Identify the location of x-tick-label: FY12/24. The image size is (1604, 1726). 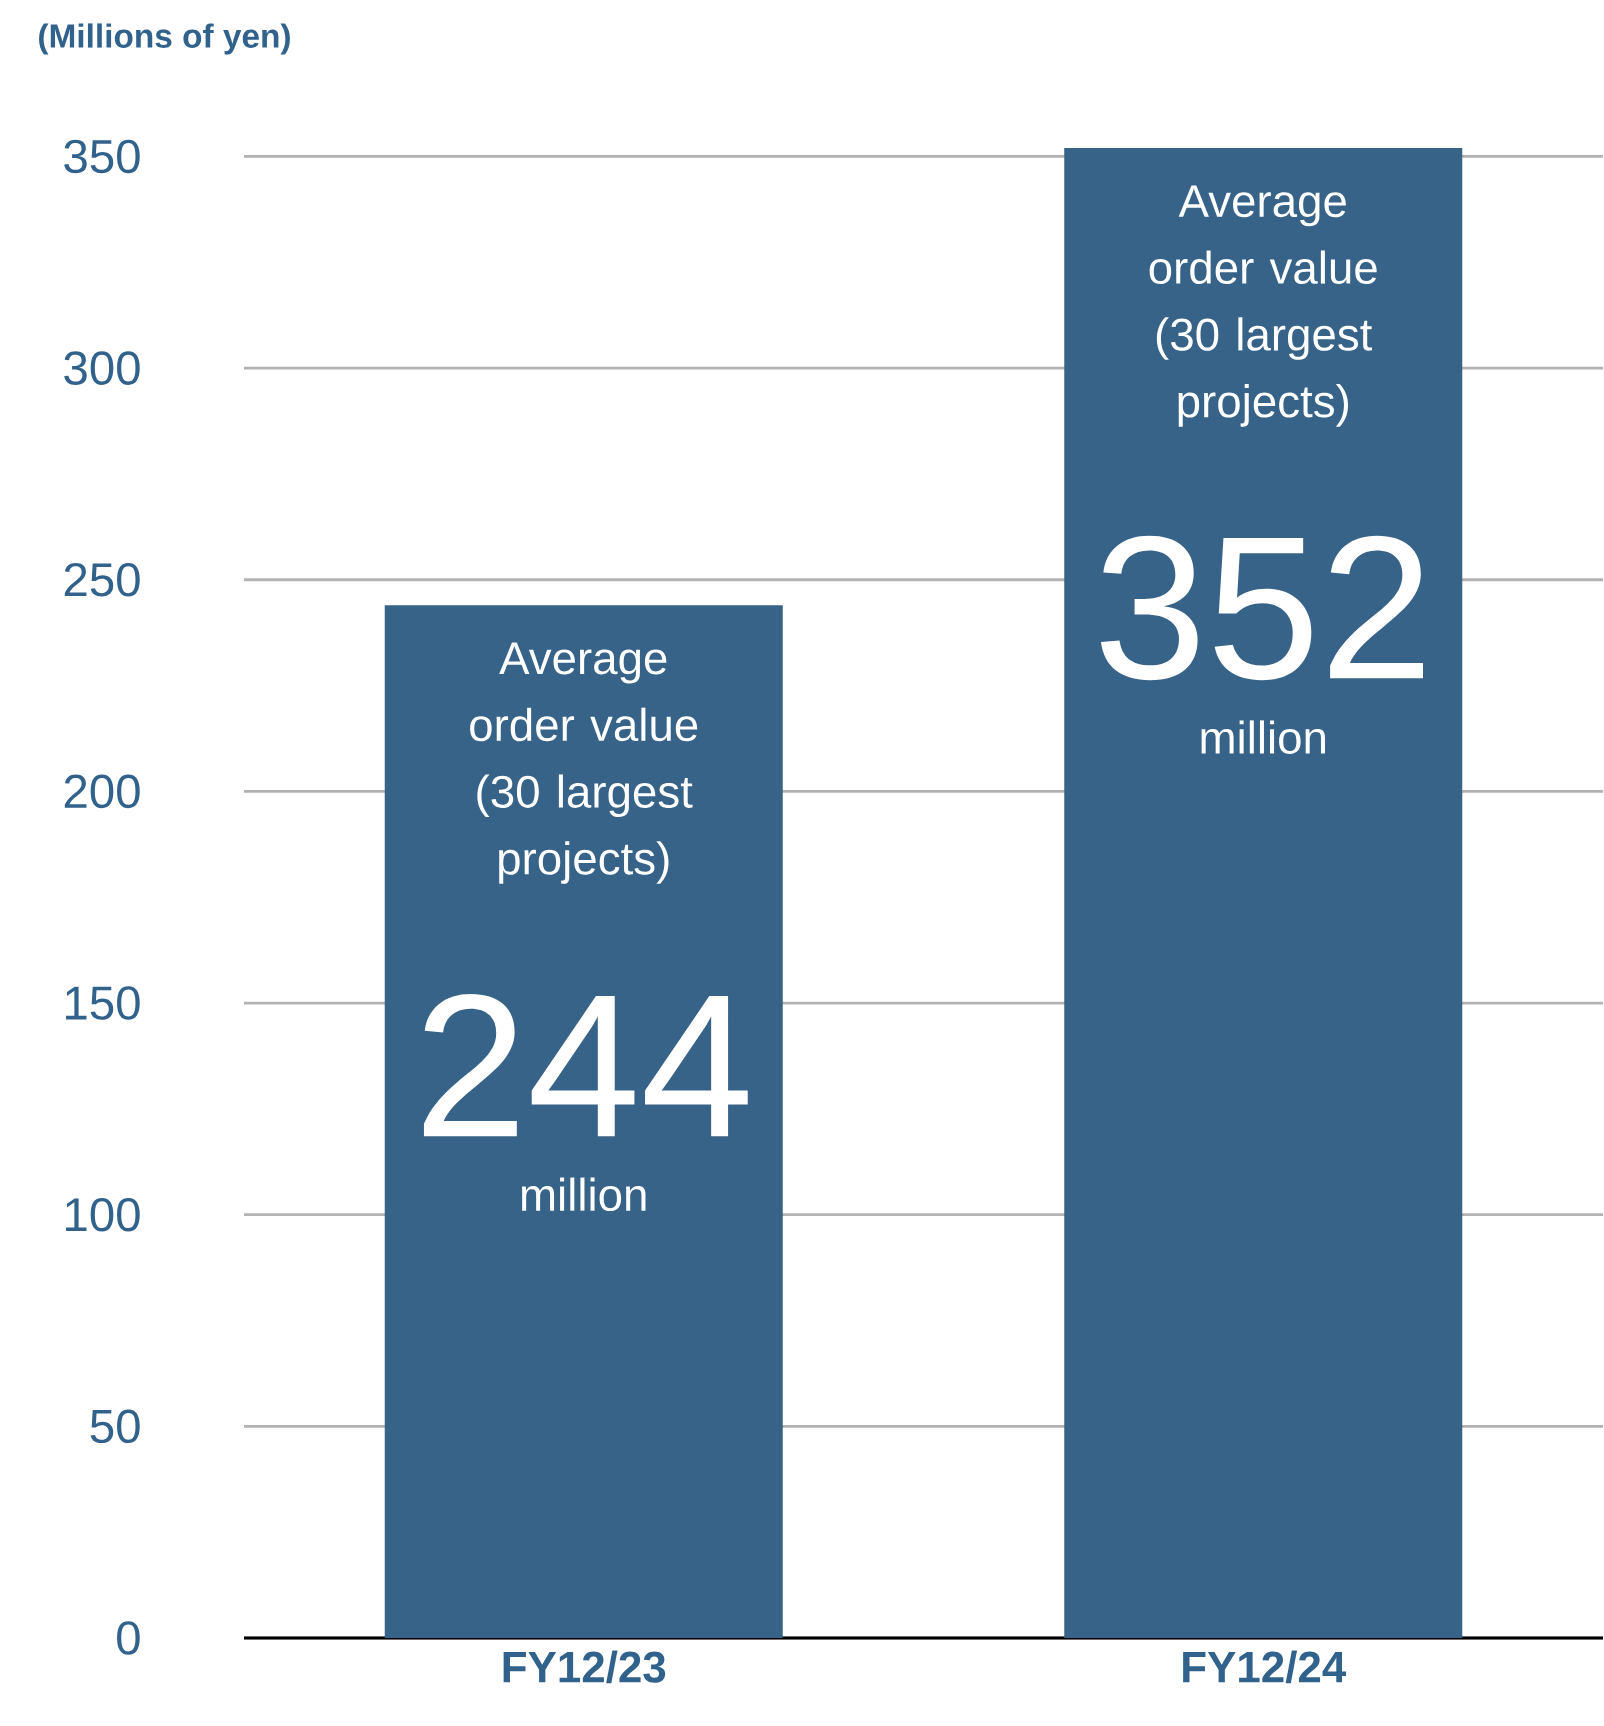
(1264, 1667).